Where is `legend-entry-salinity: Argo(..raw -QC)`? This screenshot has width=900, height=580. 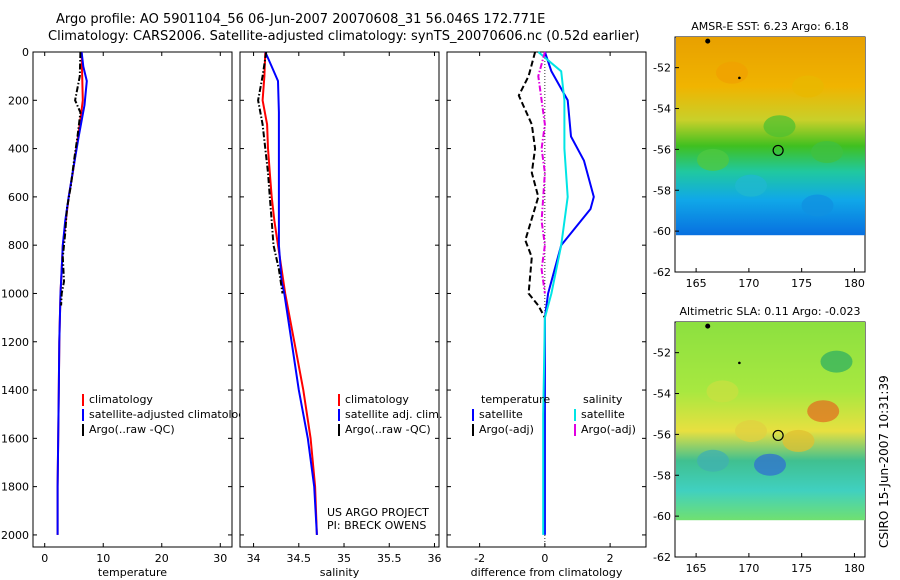 legend-entry-salinity: Argo(..raw -QC) is located at coordinates (388, 429).